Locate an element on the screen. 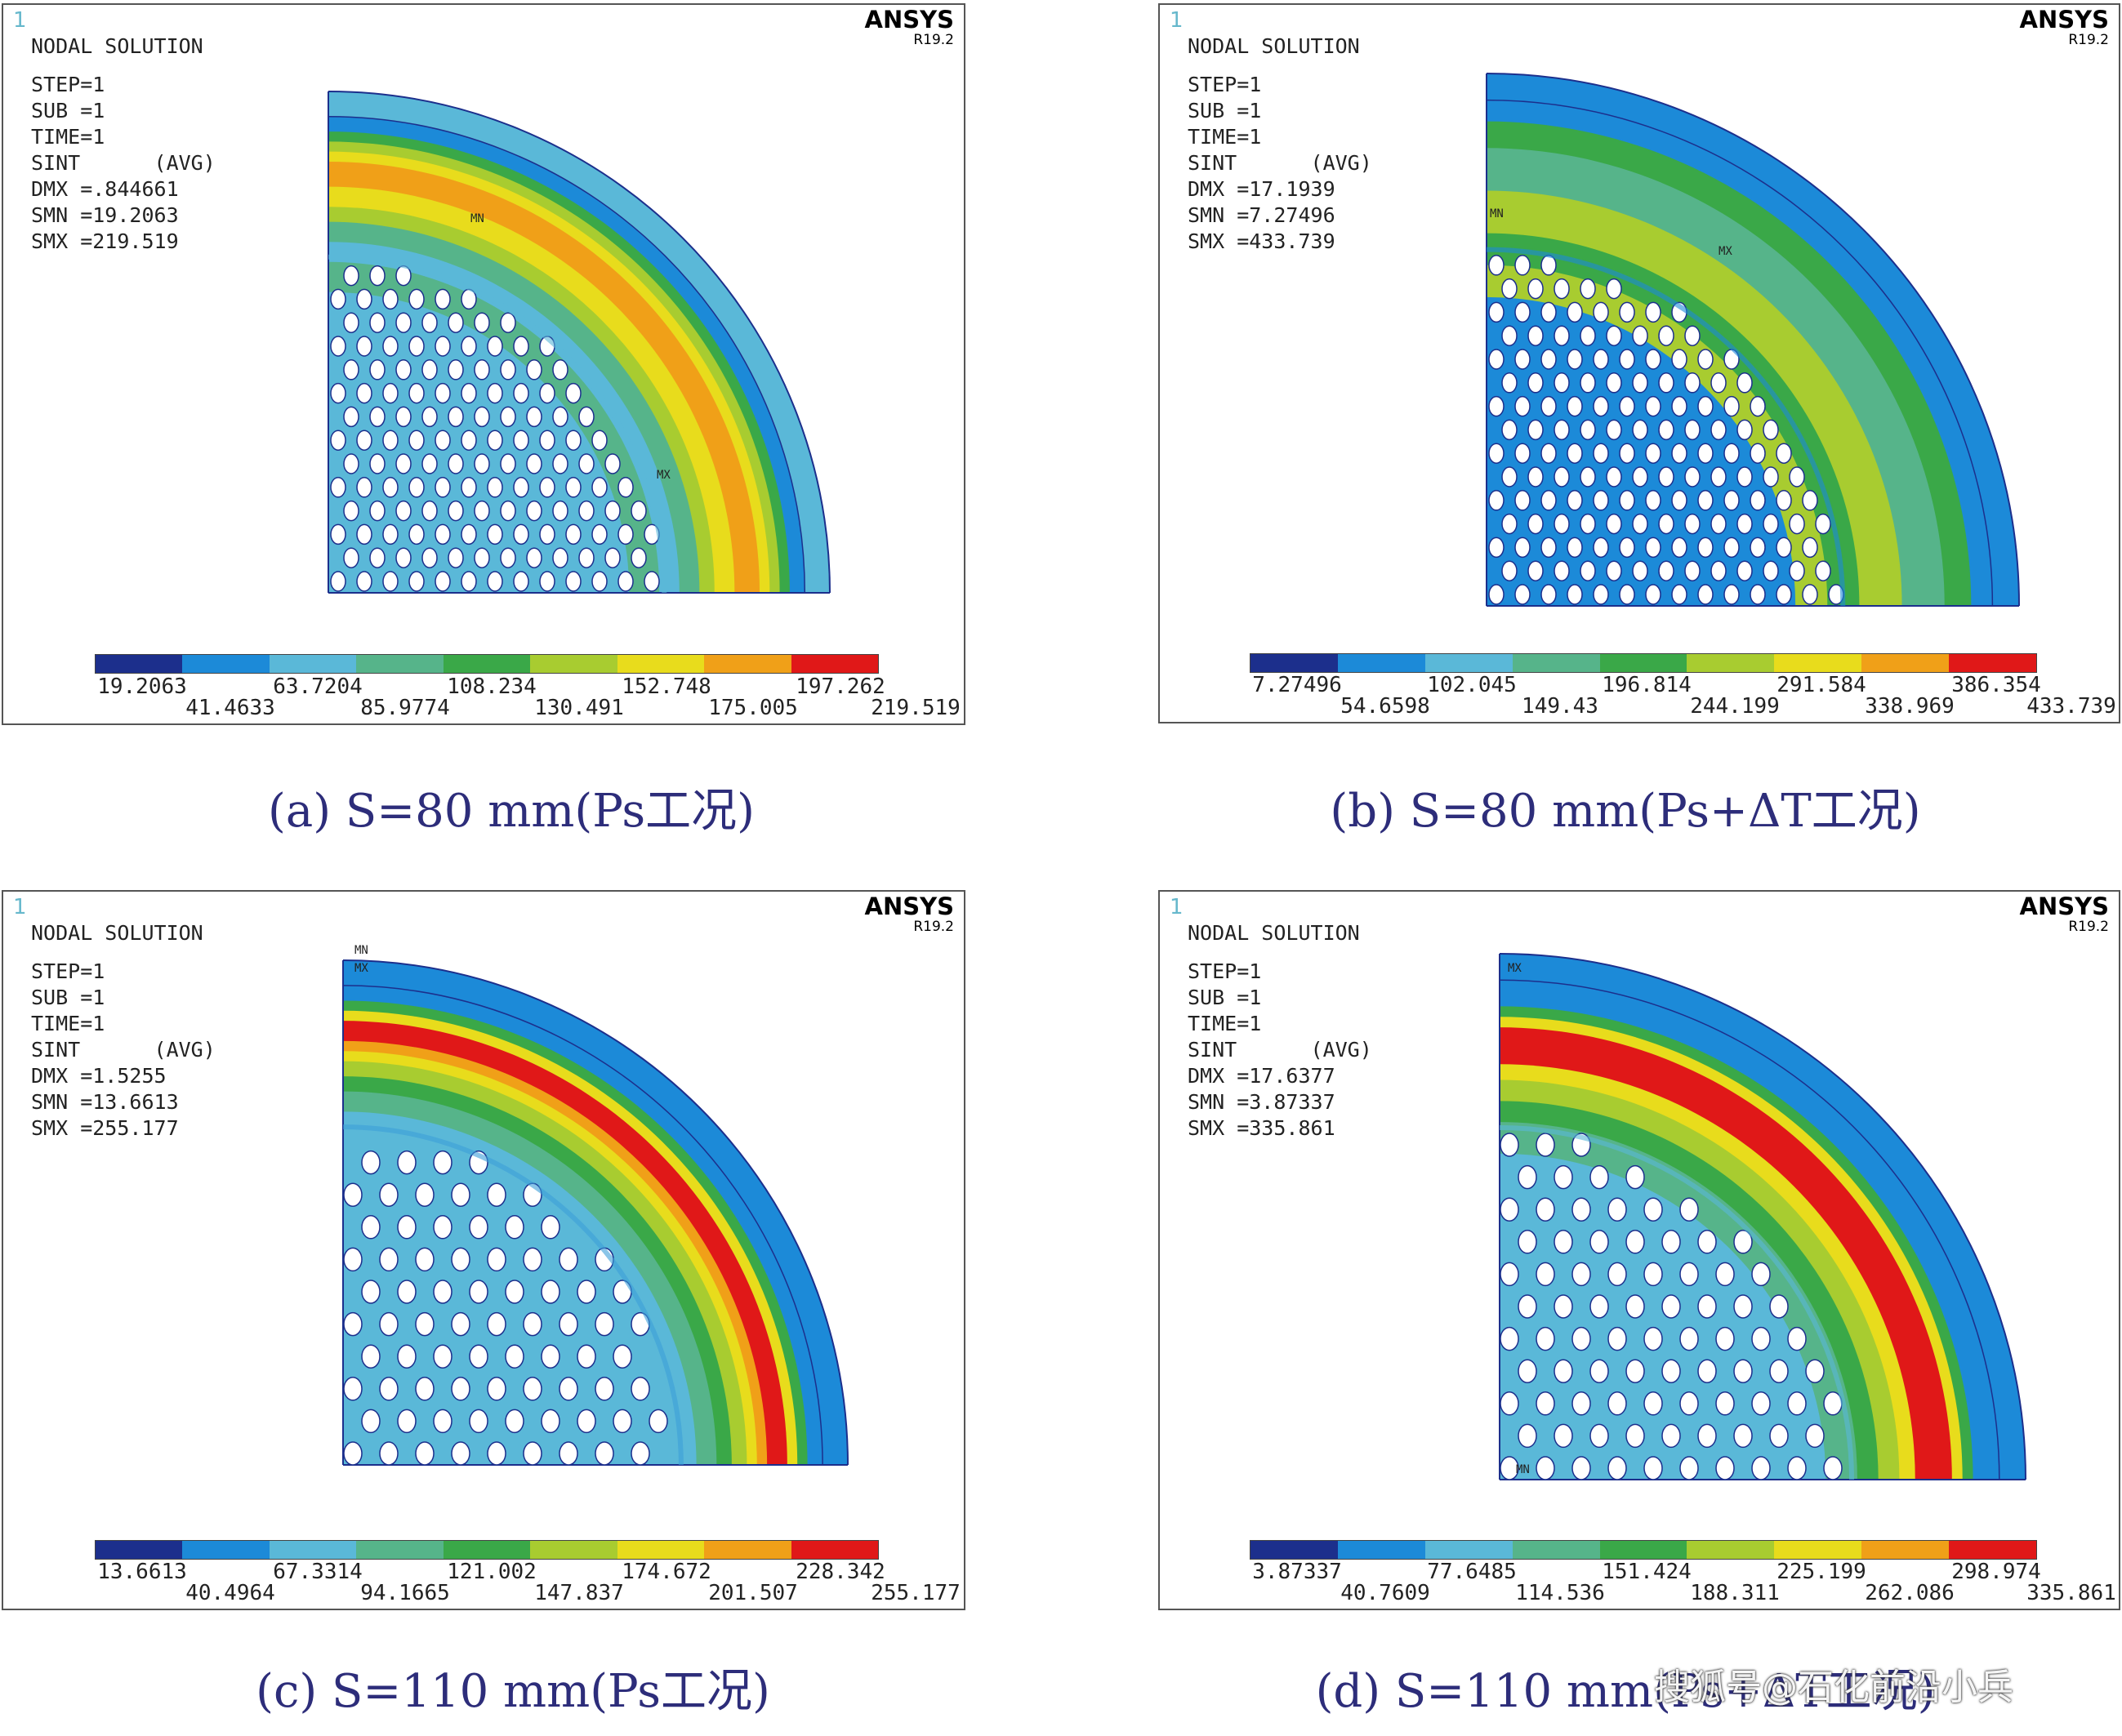  legend-tick: 201.507 is located at coordinates (753, 1593).